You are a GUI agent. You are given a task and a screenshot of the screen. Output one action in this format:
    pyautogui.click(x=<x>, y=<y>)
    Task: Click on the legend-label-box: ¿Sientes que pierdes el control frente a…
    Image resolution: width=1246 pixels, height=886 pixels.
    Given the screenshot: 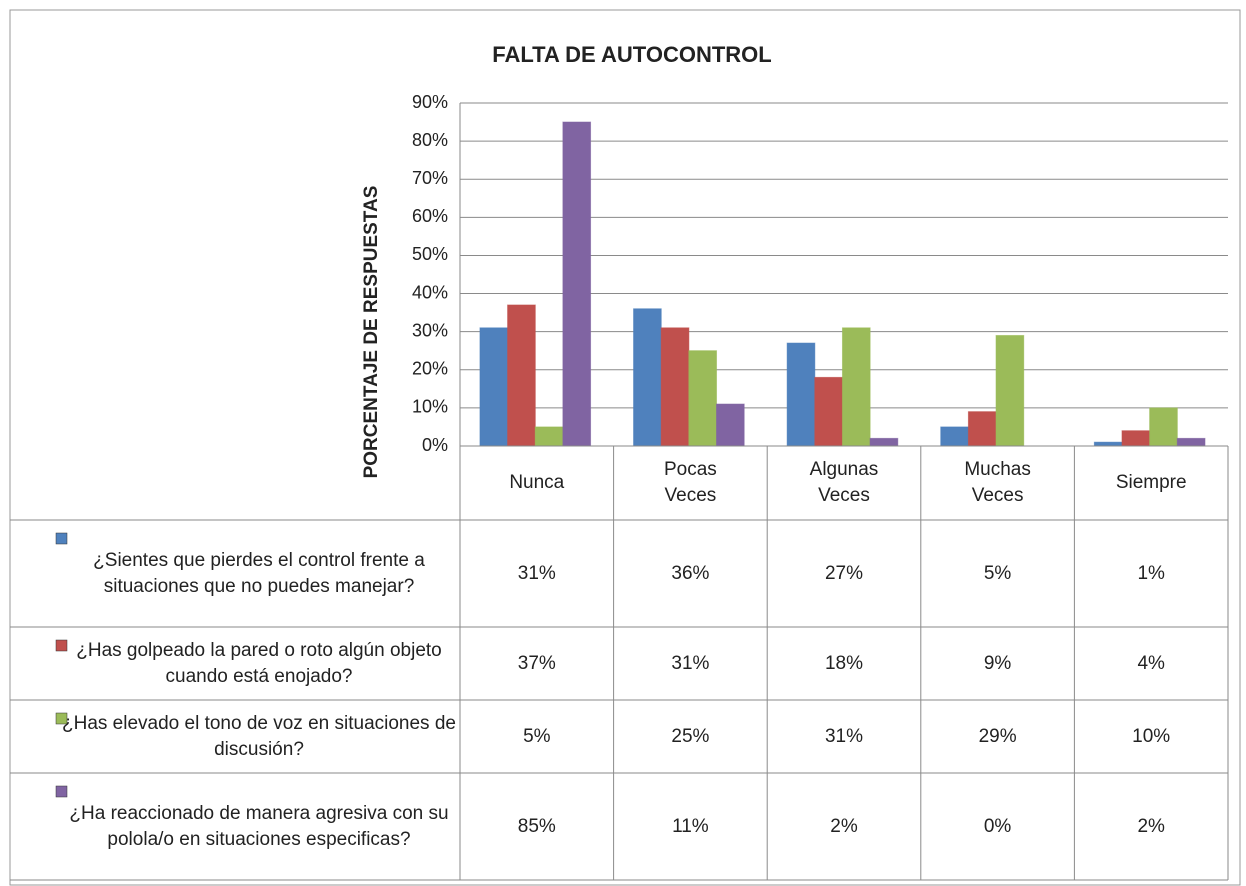 What is the action you would take?
    pyautogui.click(x=259, y=573)
    